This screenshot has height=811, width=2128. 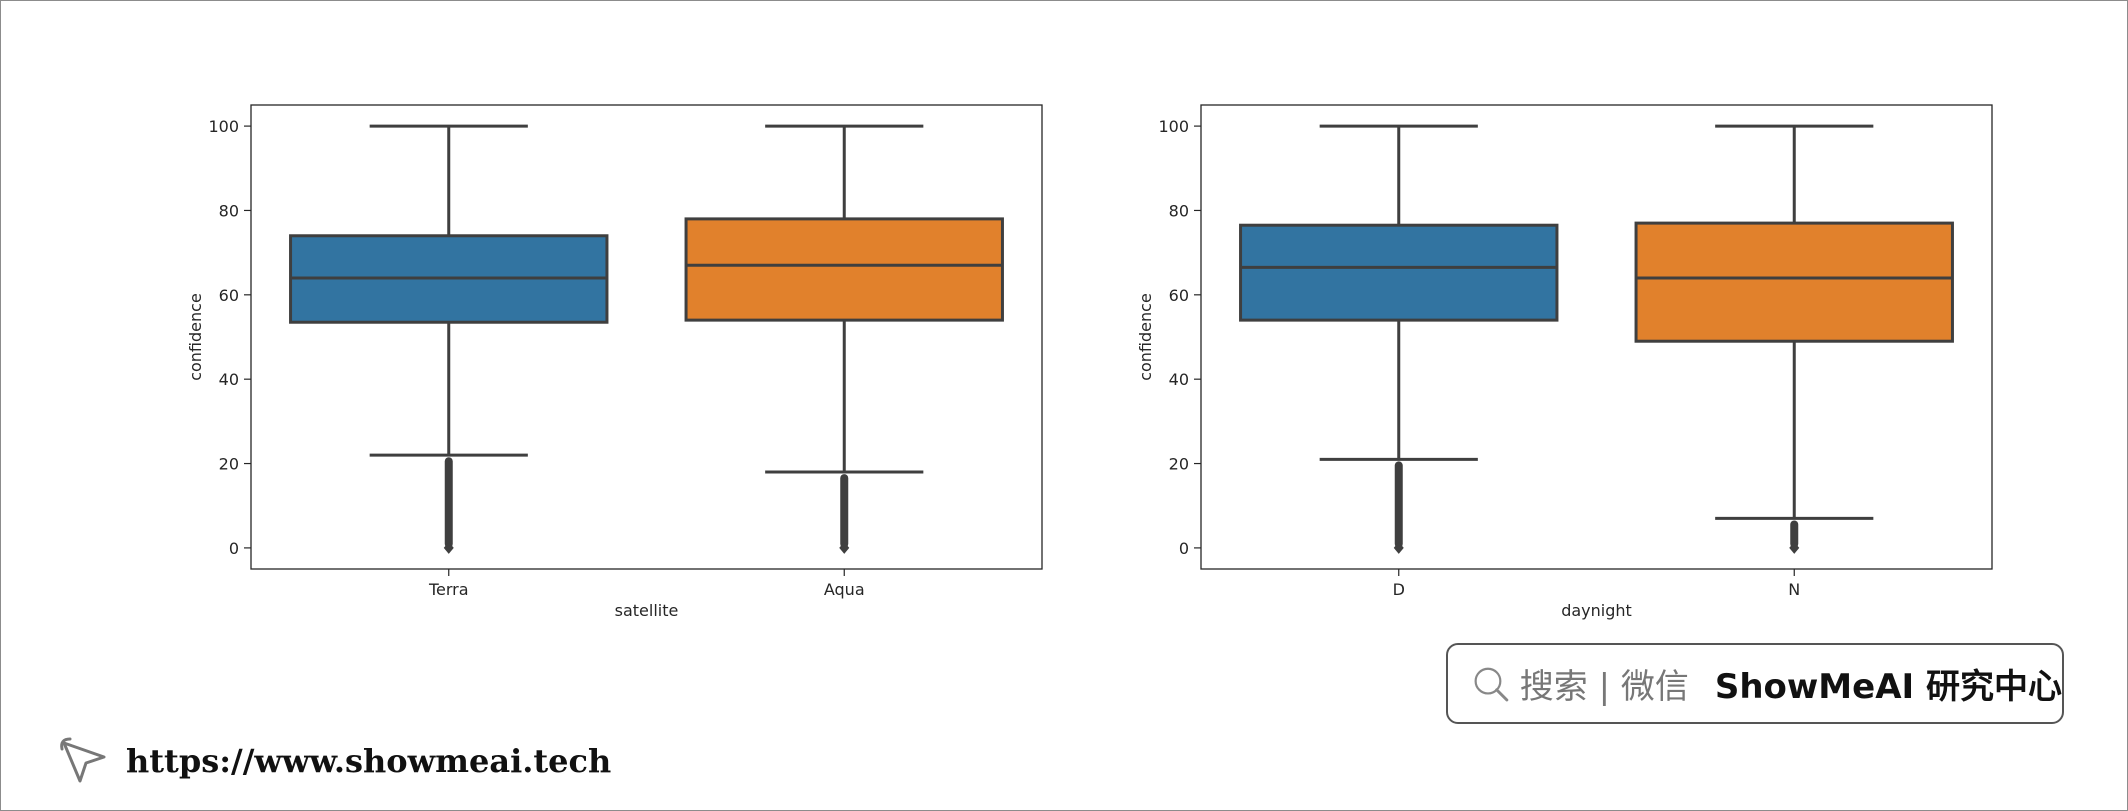 I want to click on site-url: https://www.showmeai.tech, so click(x=369, y=761).